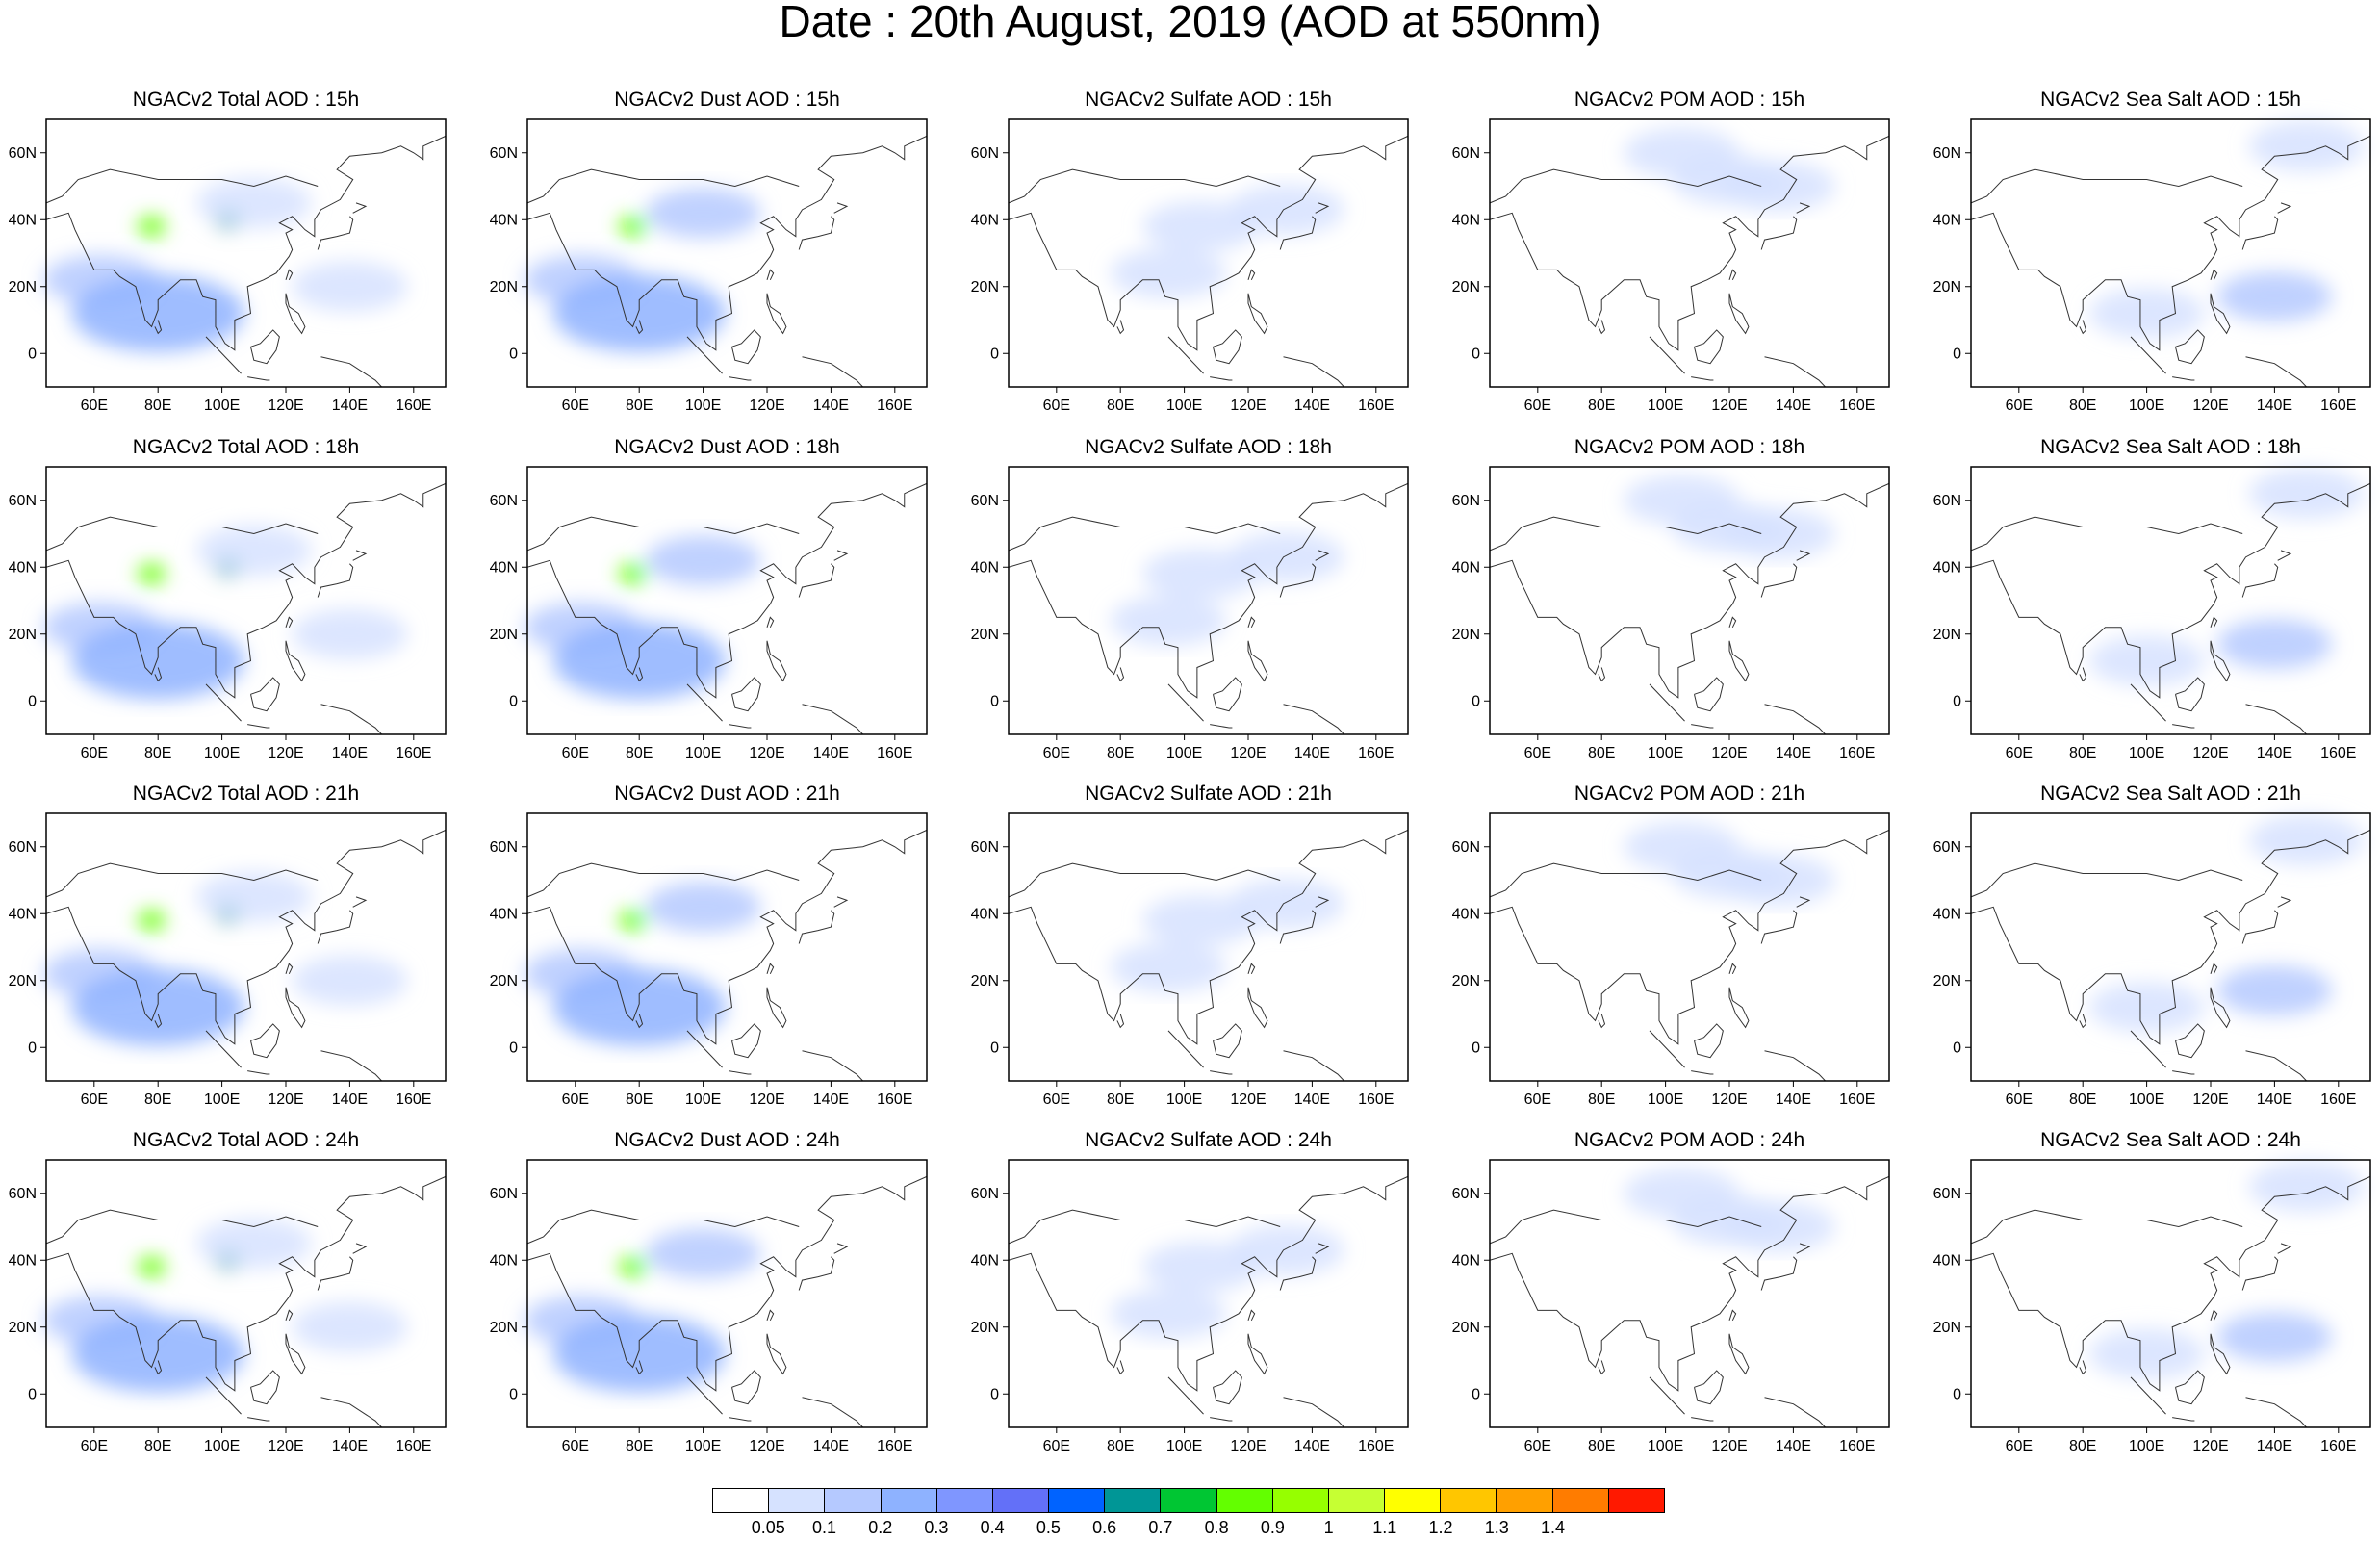 This screenshot has width=2380, height=1541. Describe the element at coordinates (1104, 1527) in the screenshot. I see `colorbar-label: 0.6` at that location.